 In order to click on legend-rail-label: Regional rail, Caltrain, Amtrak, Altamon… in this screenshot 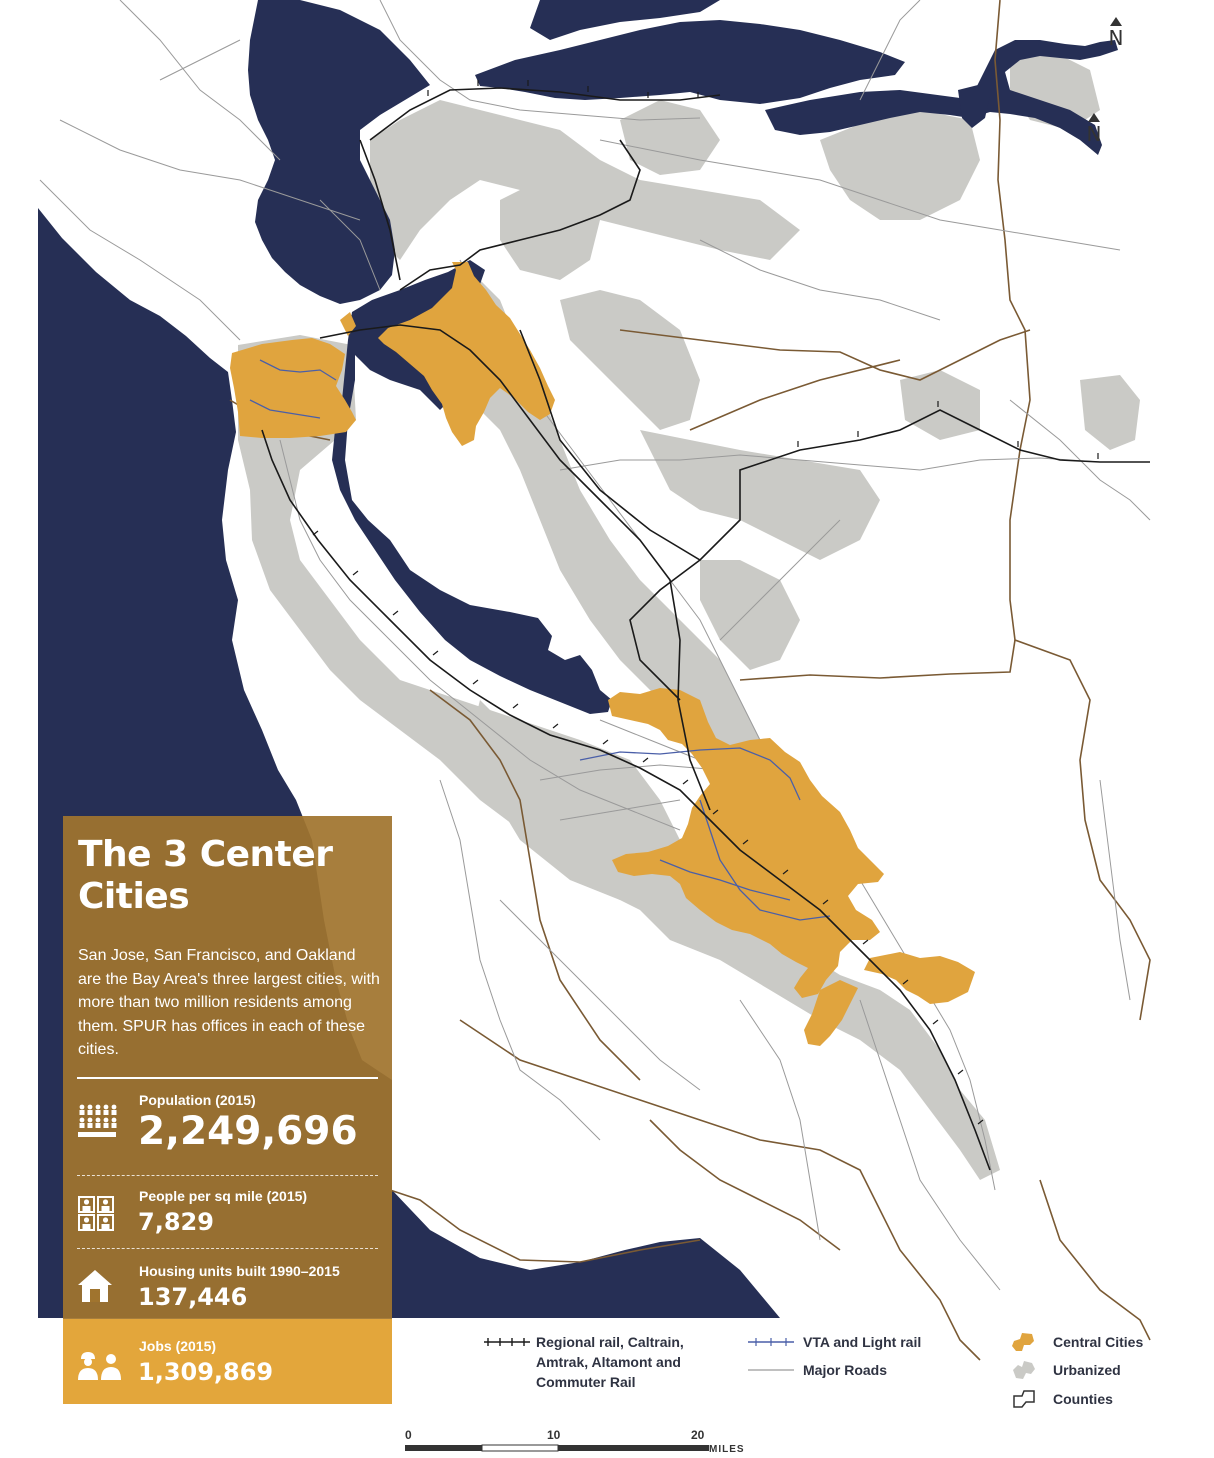, I will do `click(610, 1362)`.